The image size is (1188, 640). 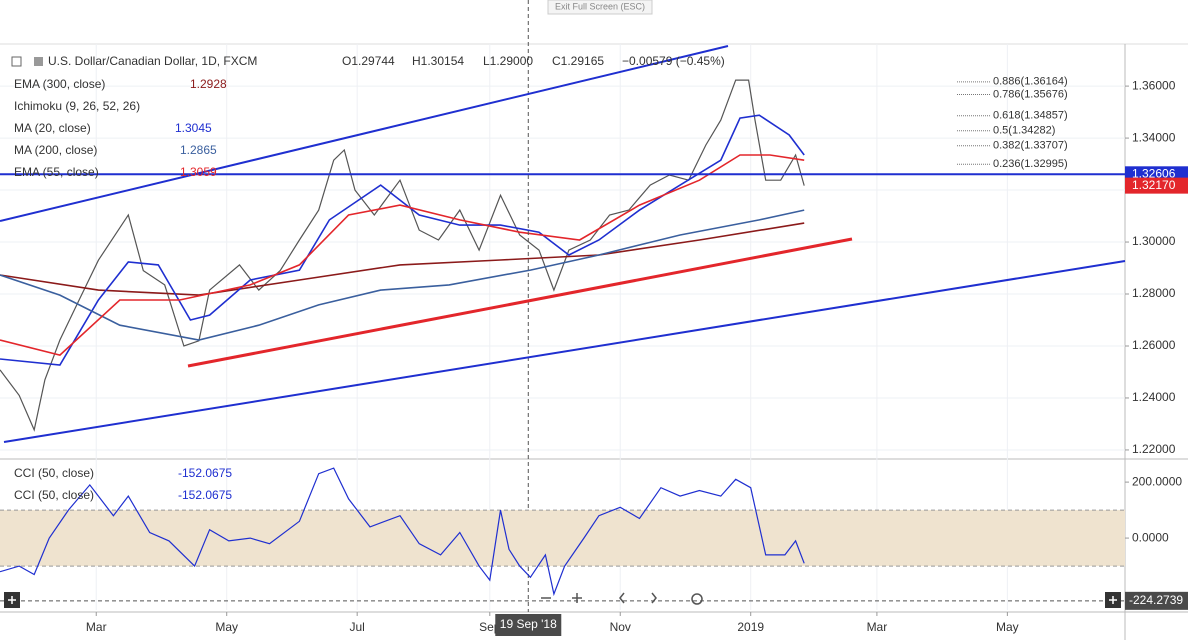 I want to click on y-tick-label: 1.22000, so click(x=1154, y=449).